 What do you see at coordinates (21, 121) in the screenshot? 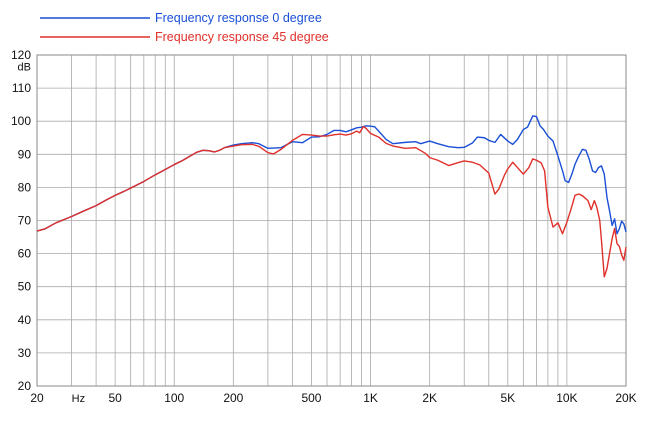
I see `y-tick-label: 100` at bounding box center [21, 121].